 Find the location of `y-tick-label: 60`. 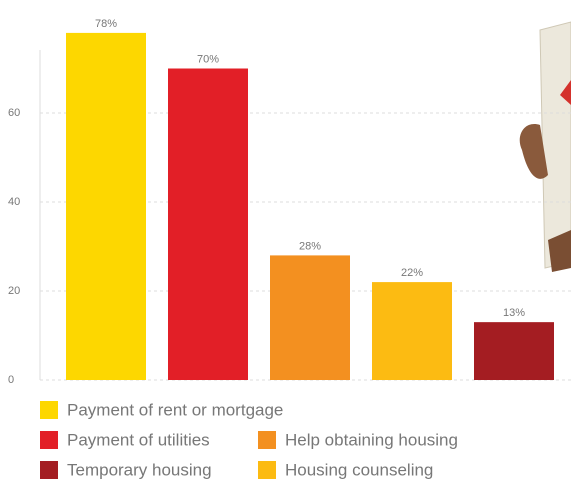

y-tick-label: 60 is located at coordinates (14, 113).